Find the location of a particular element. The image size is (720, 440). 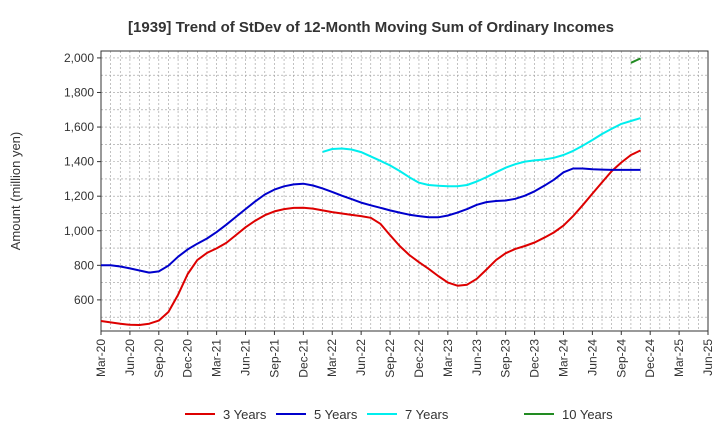

x-tick-label: Jun-24 is located at coordinates (592, 357).